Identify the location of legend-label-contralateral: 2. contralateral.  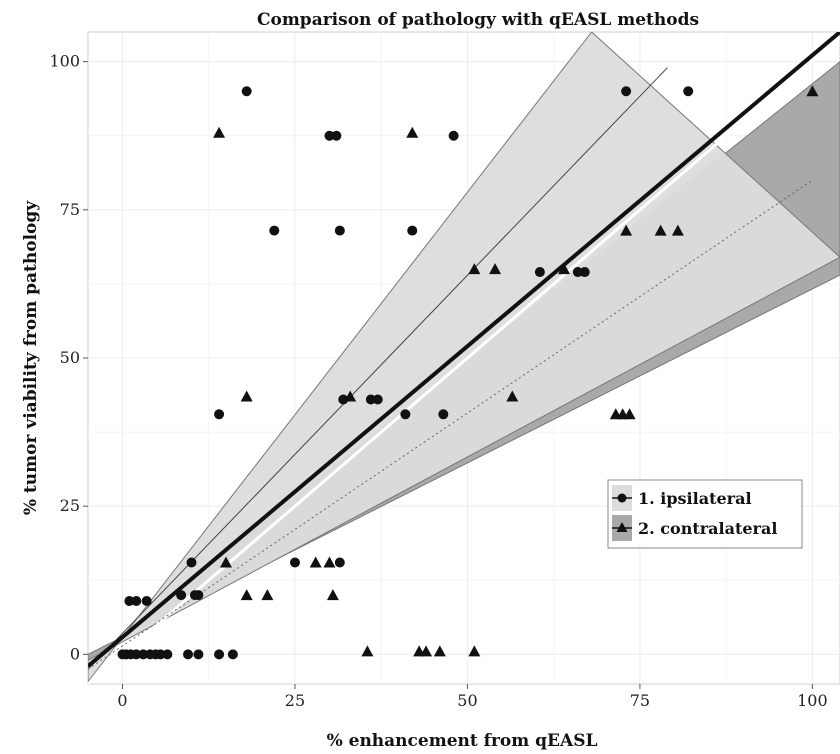
(707, 528).